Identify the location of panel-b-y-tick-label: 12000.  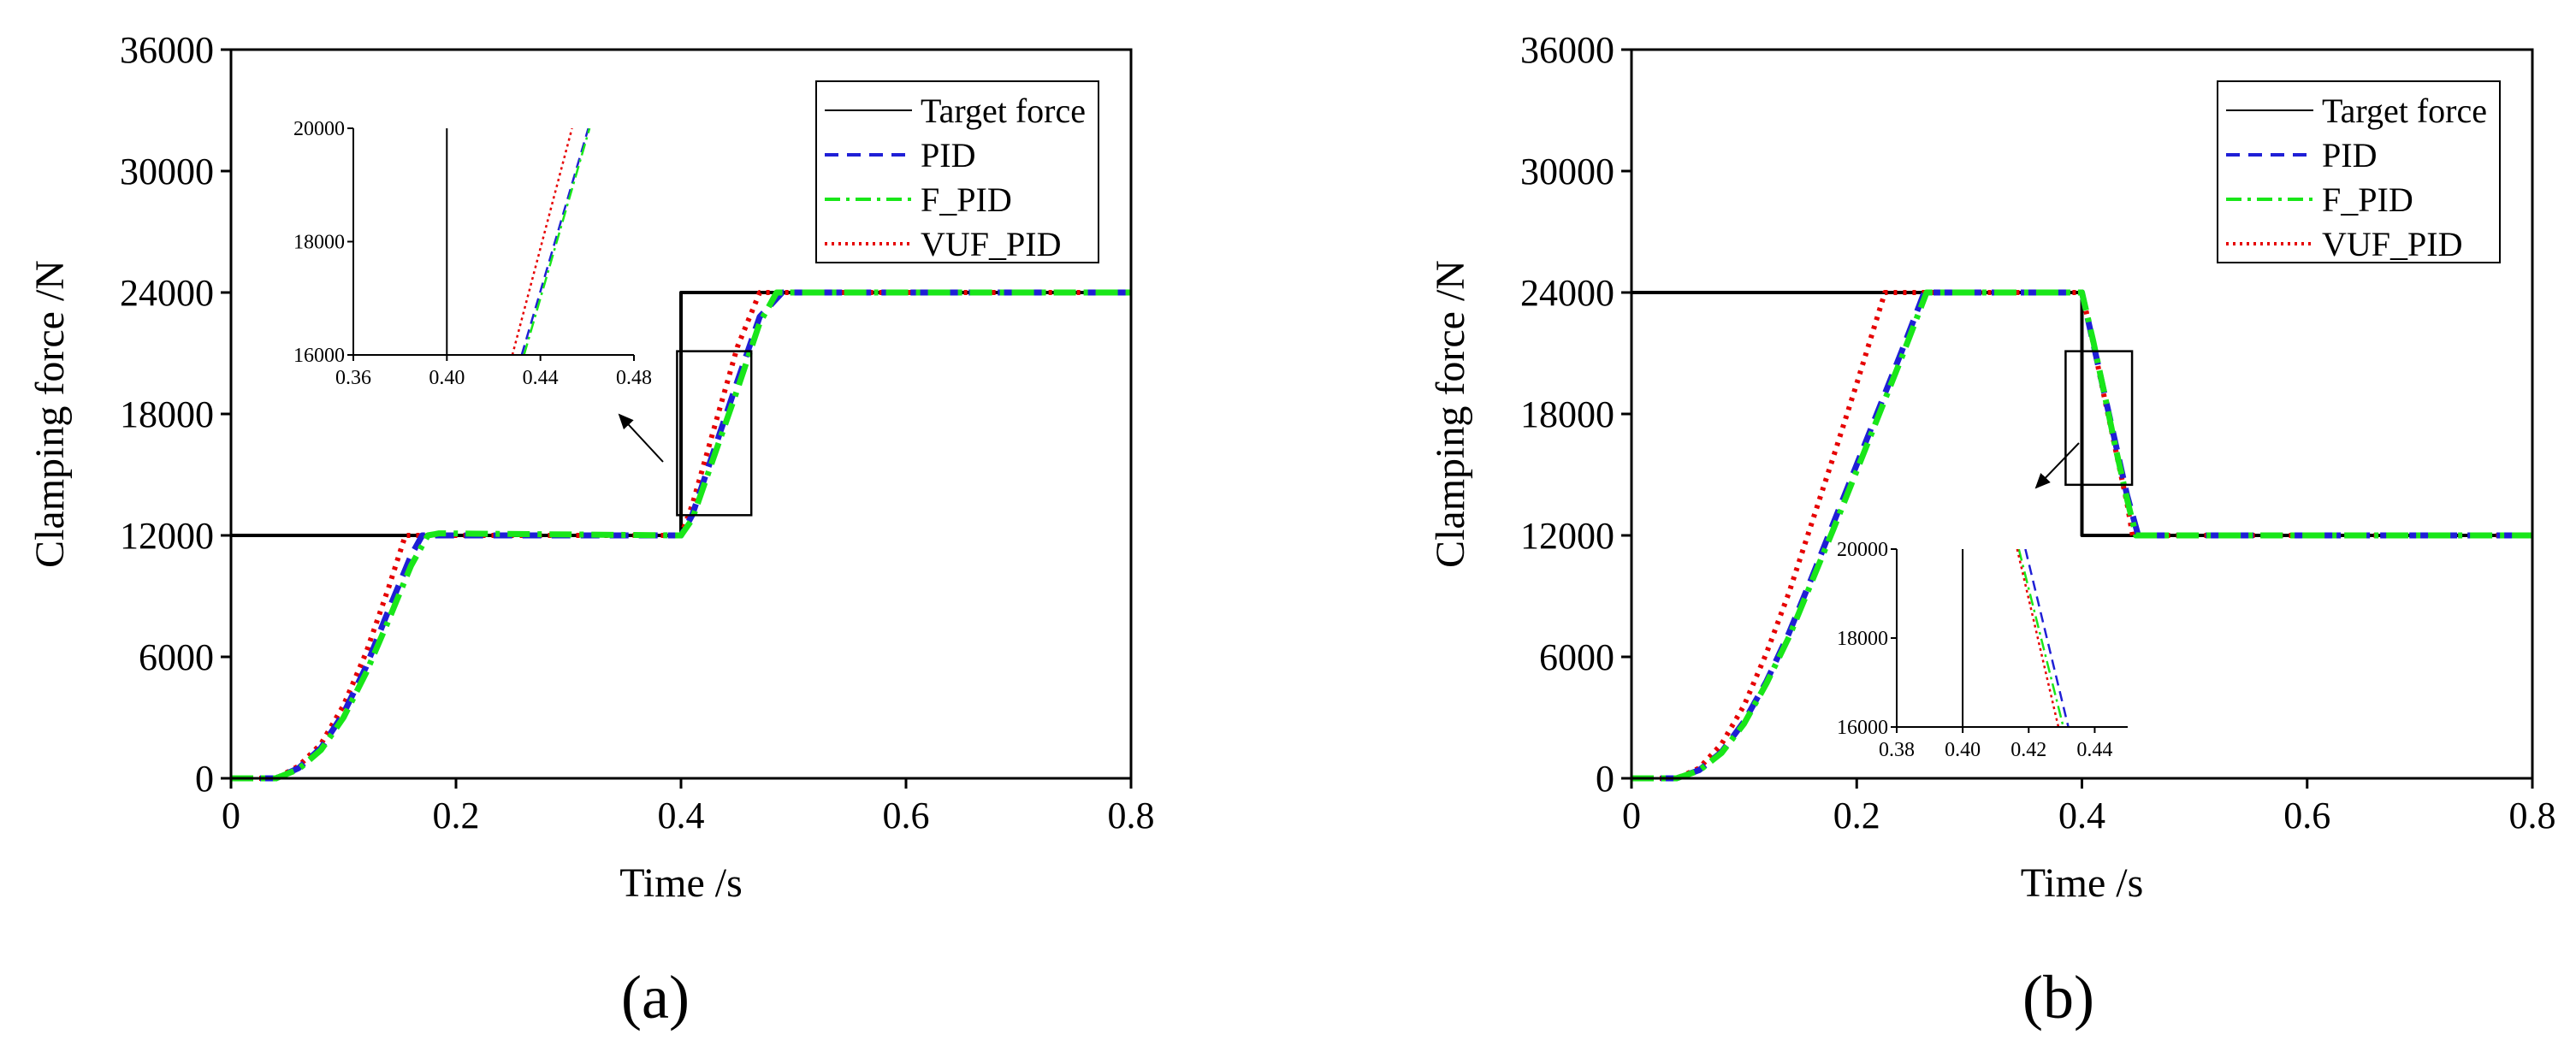
(1567, 536).